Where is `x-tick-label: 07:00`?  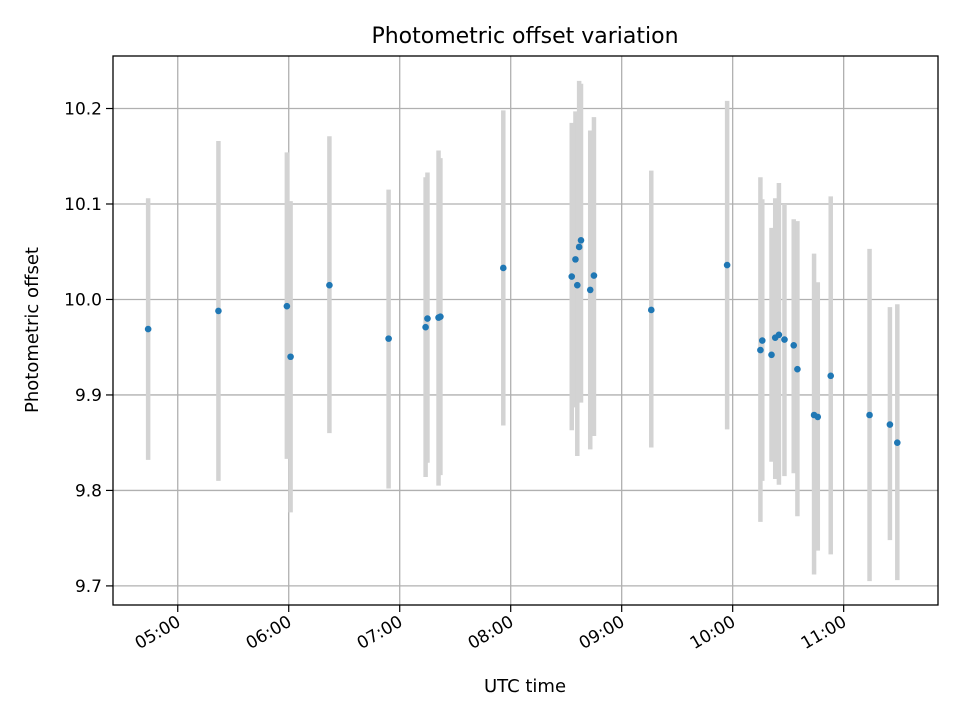
x-tick-label: 07:00 is located at coordinates (380, 633).